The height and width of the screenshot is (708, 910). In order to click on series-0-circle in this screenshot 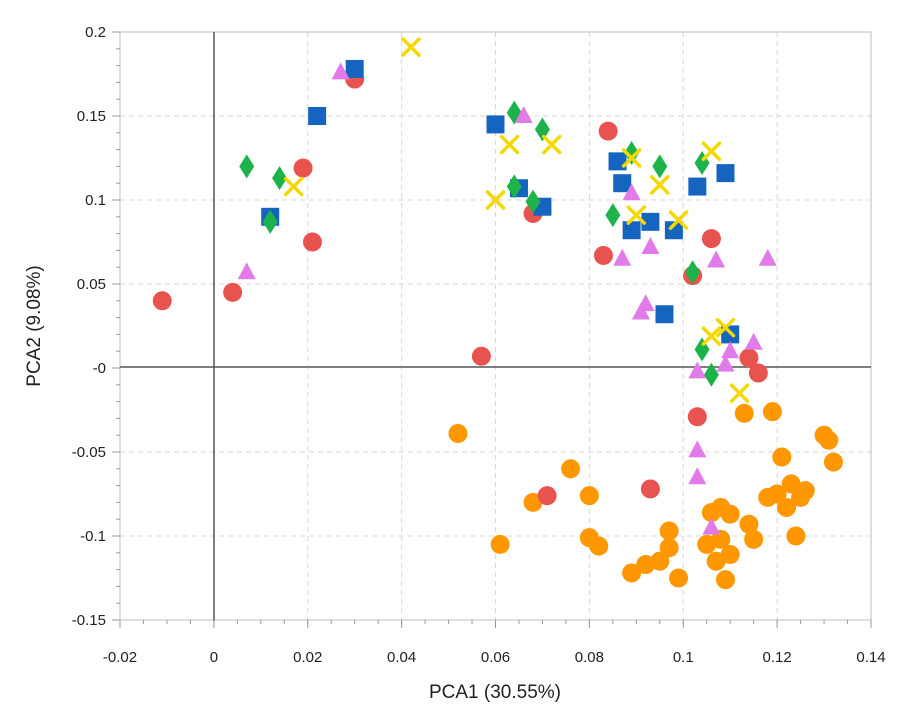, I will do `click(645, 496)`.